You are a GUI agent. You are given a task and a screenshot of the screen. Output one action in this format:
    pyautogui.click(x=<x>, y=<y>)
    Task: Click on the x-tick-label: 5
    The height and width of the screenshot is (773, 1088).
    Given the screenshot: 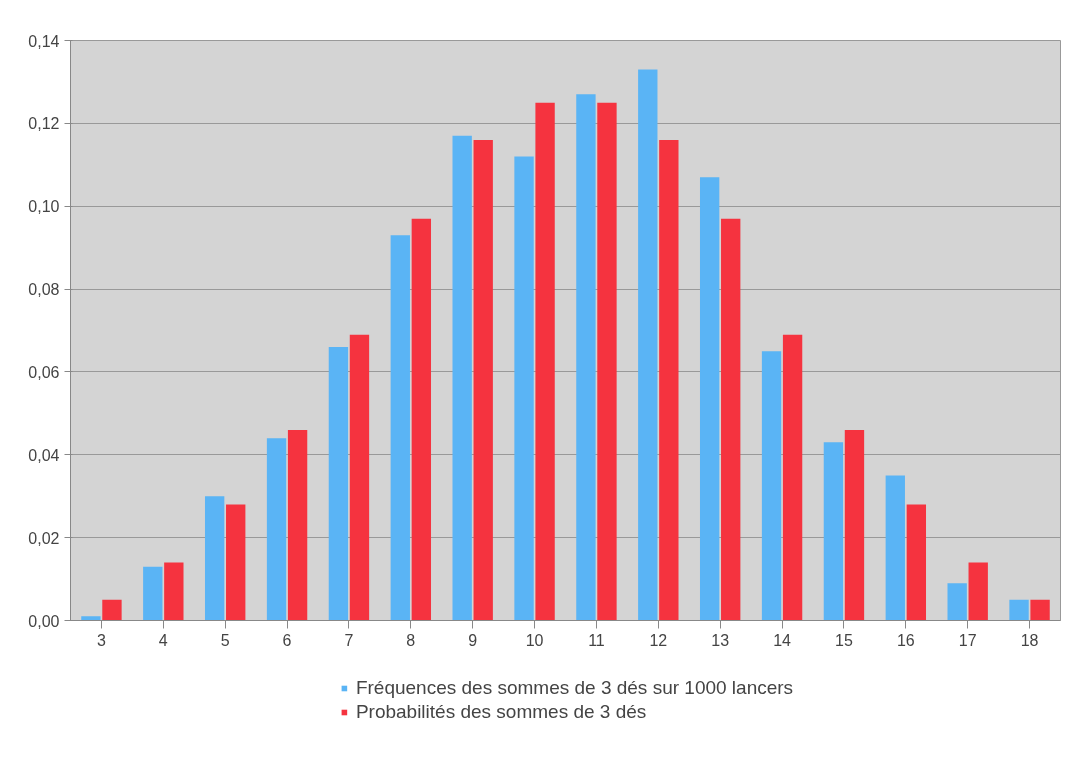 What is the action you would take?
    pyautogui.click(x=225, y=640)
    